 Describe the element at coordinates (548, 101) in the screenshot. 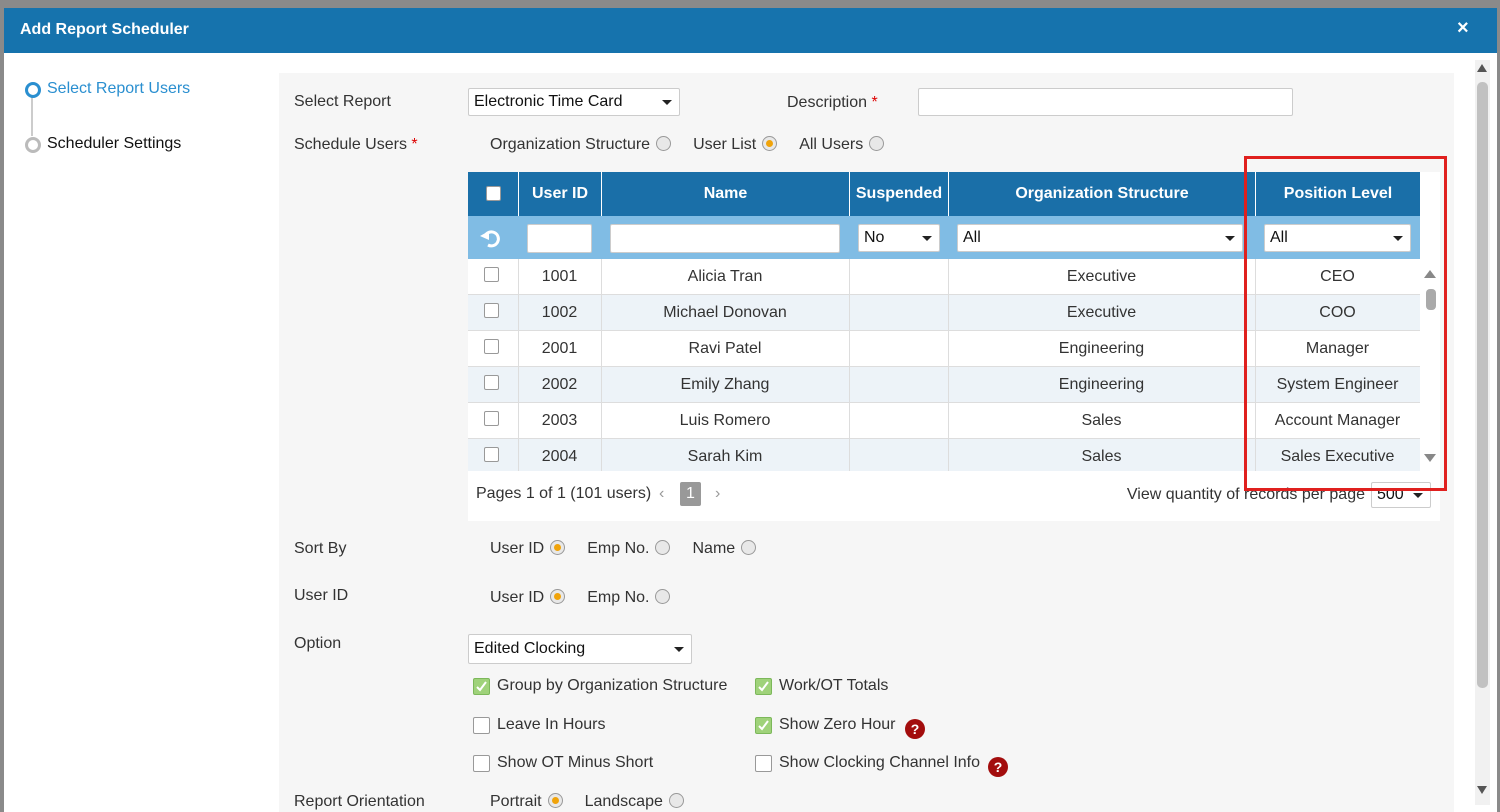

I see `select-value: Electronic Time Card` at that location.